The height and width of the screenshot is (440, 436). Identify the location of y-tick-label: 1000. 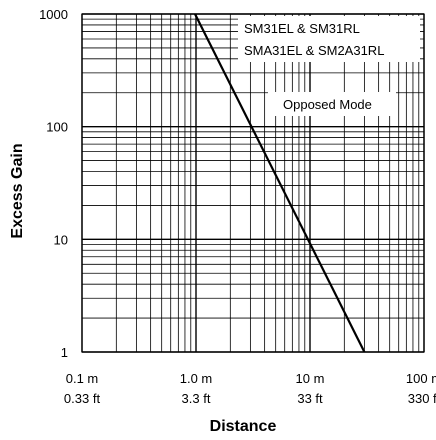
(53, 14).